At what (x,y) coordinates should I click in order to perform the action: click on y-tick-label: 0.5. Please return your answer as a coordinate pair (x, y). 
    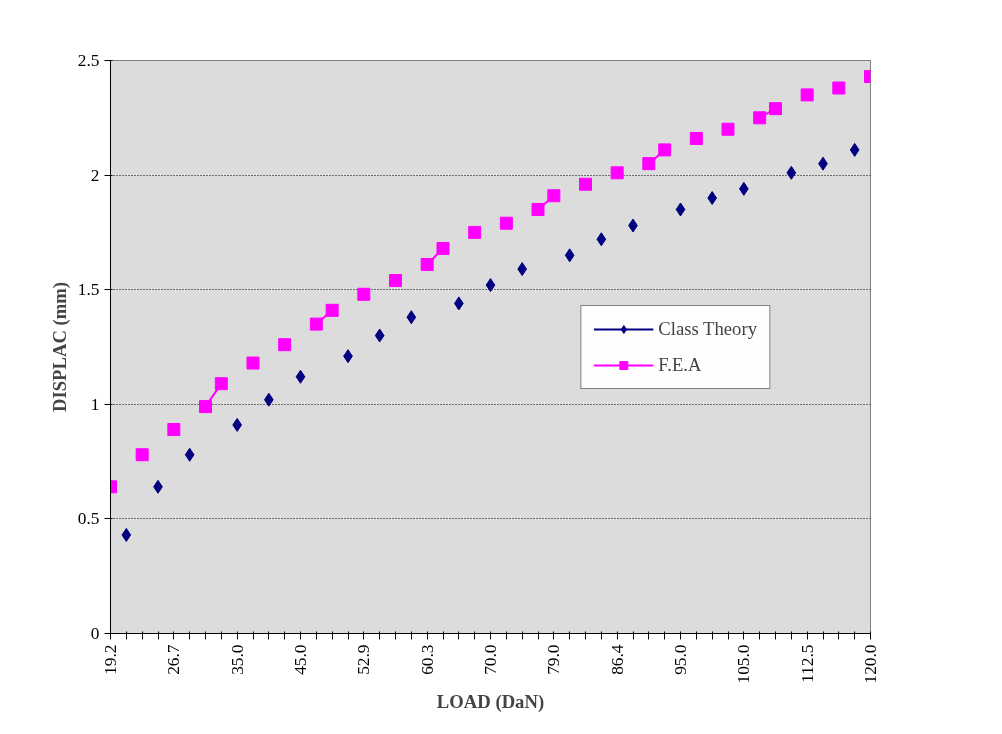
    Looking at the image, I should click on (88, 519).